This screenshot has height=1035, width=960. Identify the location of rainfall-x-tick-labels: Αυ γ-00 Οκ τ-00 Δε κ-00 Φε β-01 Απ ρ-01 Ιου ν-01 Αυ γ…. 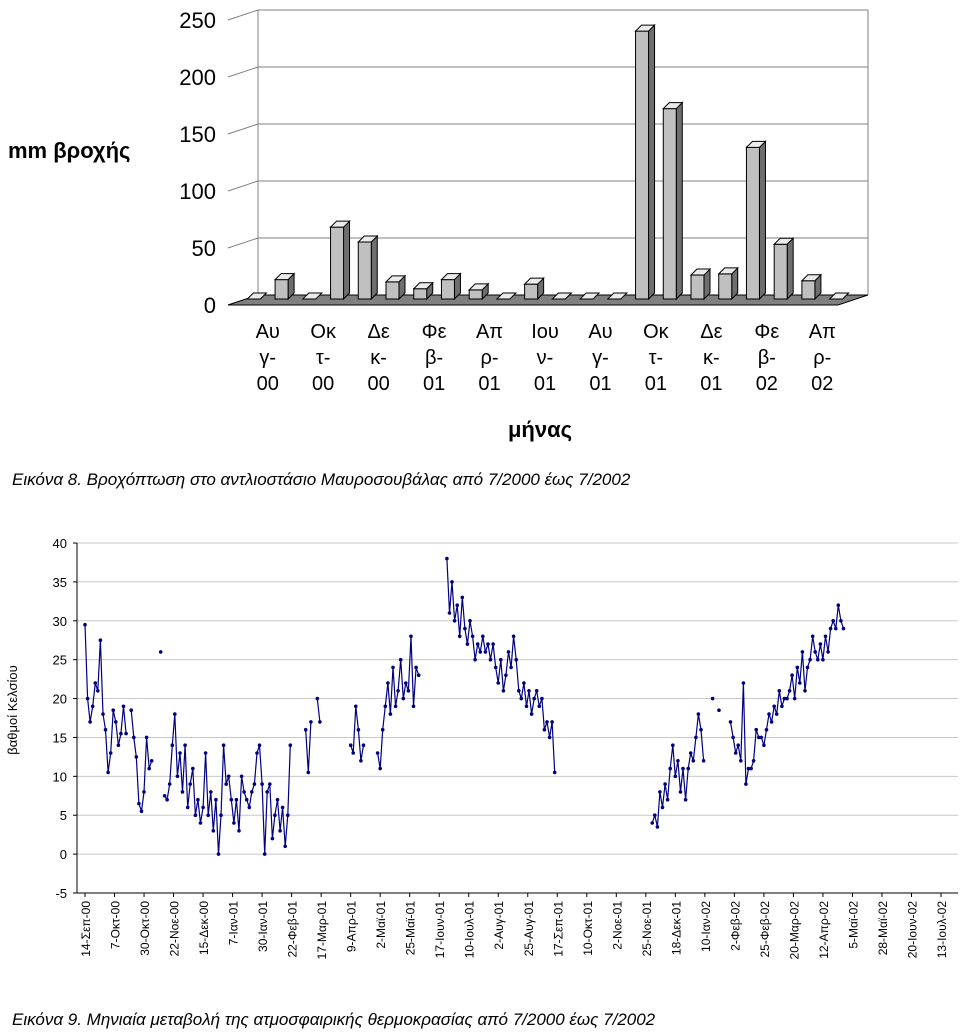
(546, 358).